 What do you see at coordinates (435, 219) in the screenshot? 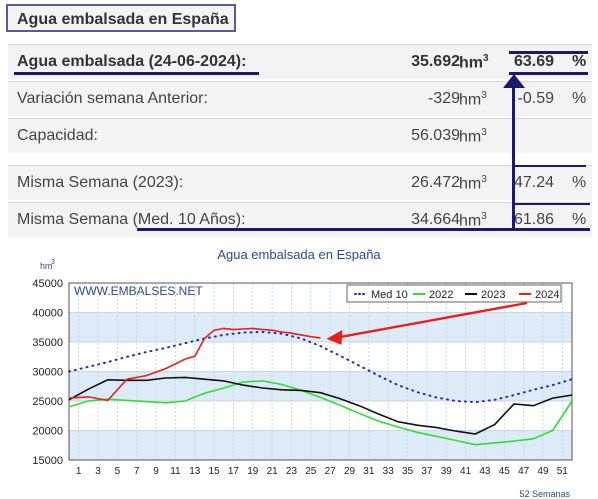
I see `row-value: 34.664` at bounding box center [435, 219].